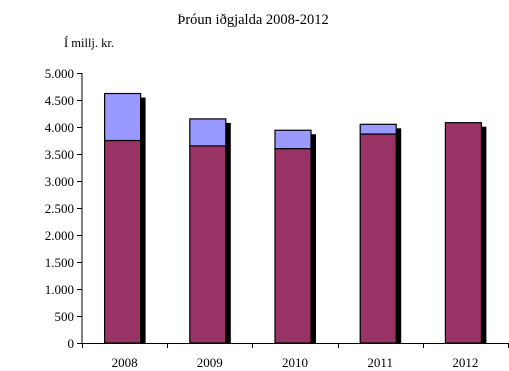 The height and width of the screenshot is (371, 509). What do you see at coordinates (252, 20) in the screenshot?
I see `chart-title: Þróun iðgjalda 2008-2012` at bounding box center [252, 20].